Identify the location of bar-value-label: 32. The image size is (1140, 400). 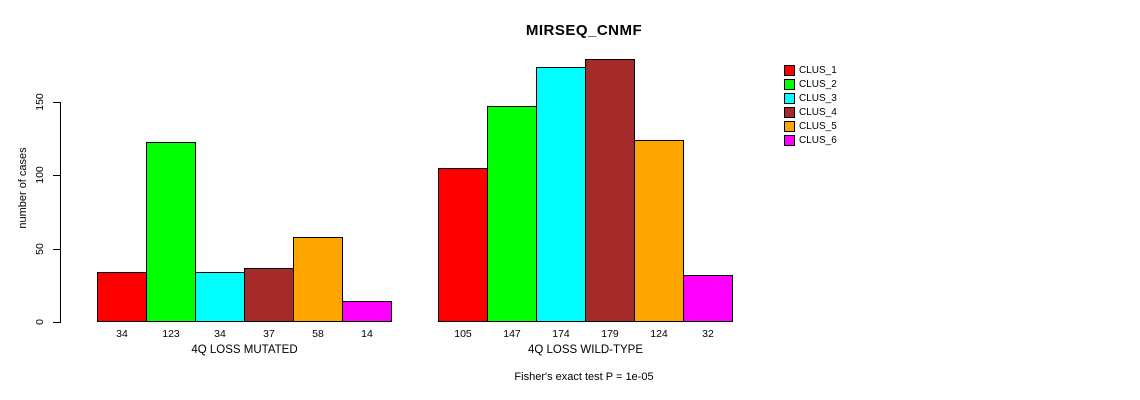
(708, 334).